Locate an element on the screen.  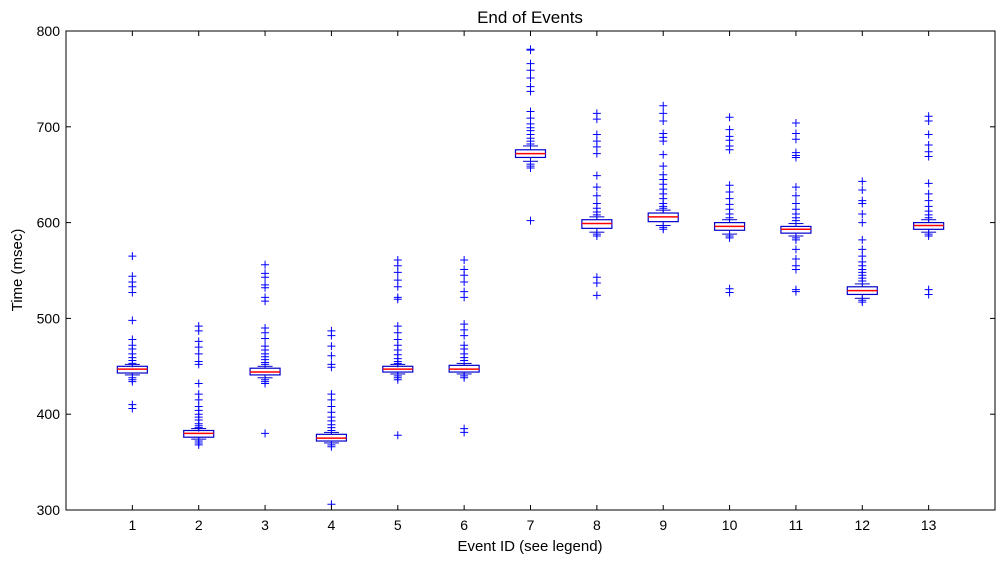
x-tick-label: 10 is located at coordinates (730, 525).